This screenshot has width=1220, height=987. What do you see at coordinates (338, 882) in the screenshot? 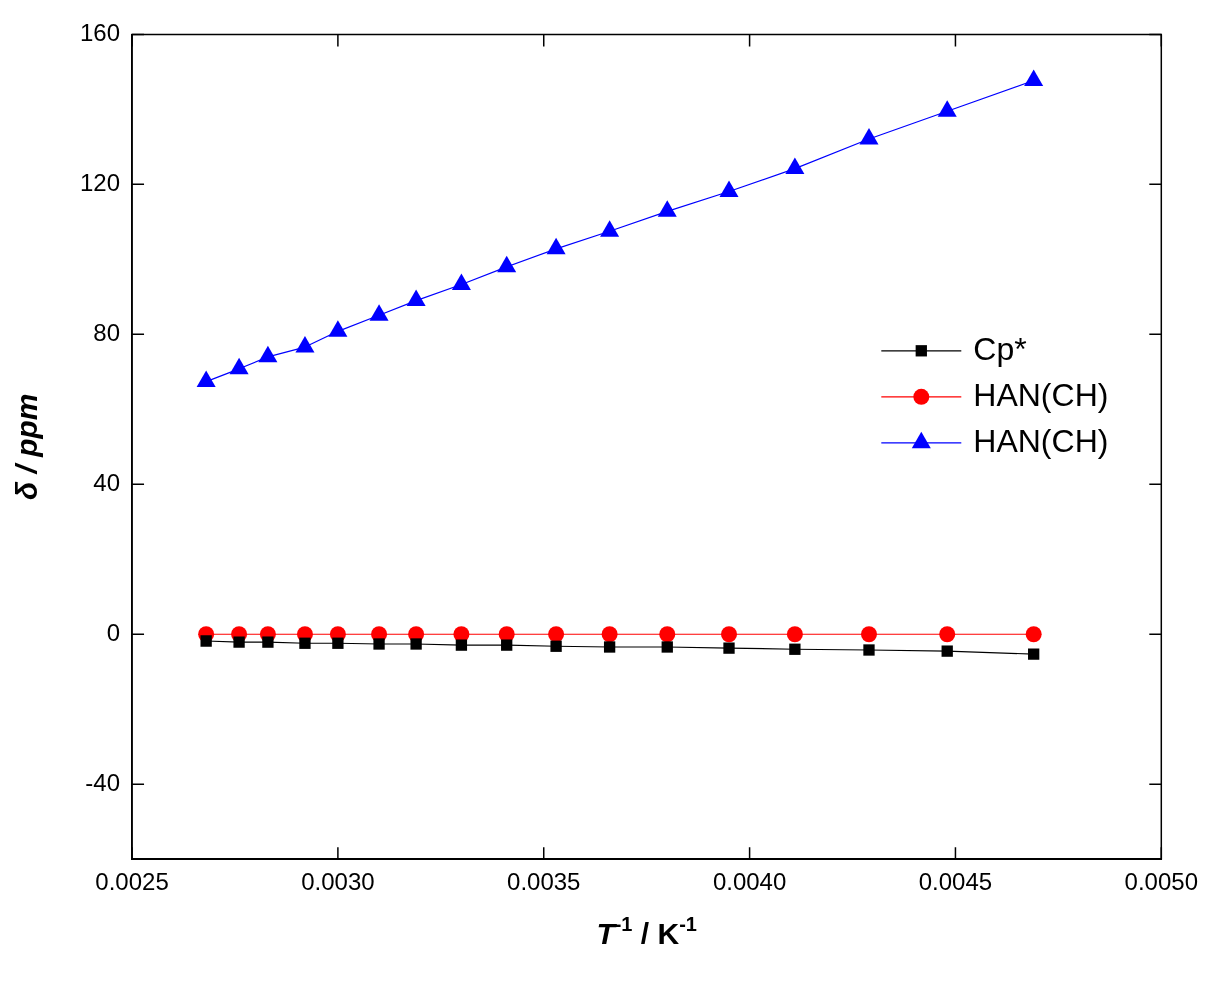
I see `x-tick-label: 0.0030` at bounding box center [338, 882].